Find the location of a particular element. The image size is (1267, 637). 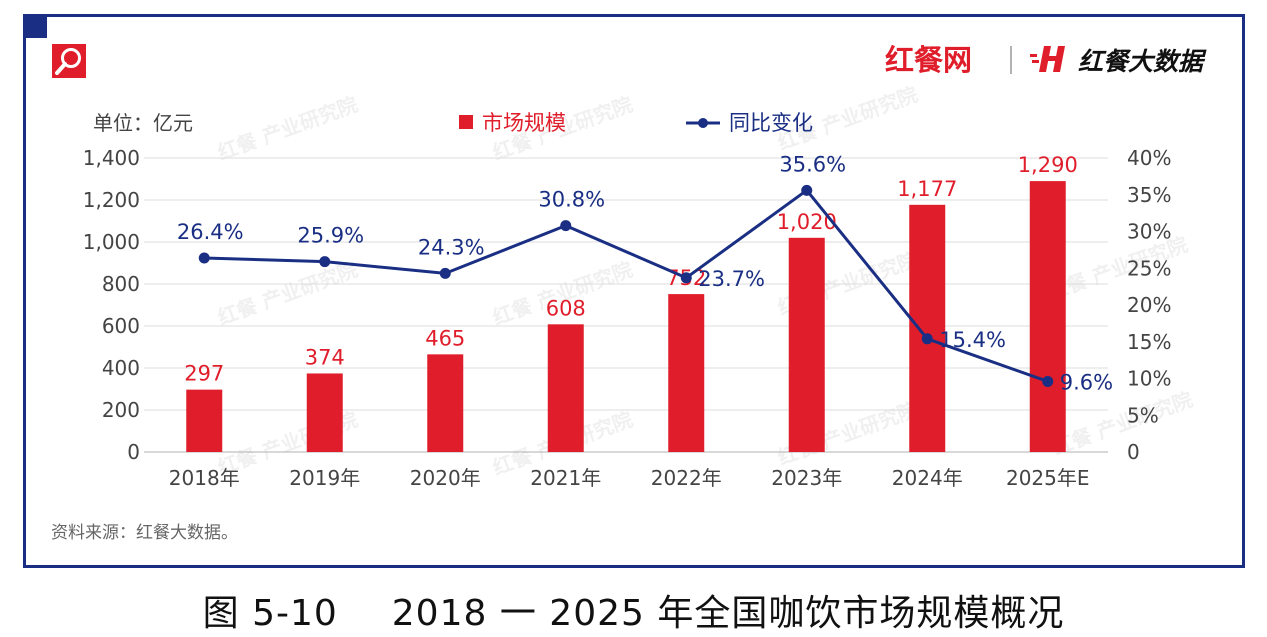

x-tick-label: 2022年 is located at coordinates (686, 478).